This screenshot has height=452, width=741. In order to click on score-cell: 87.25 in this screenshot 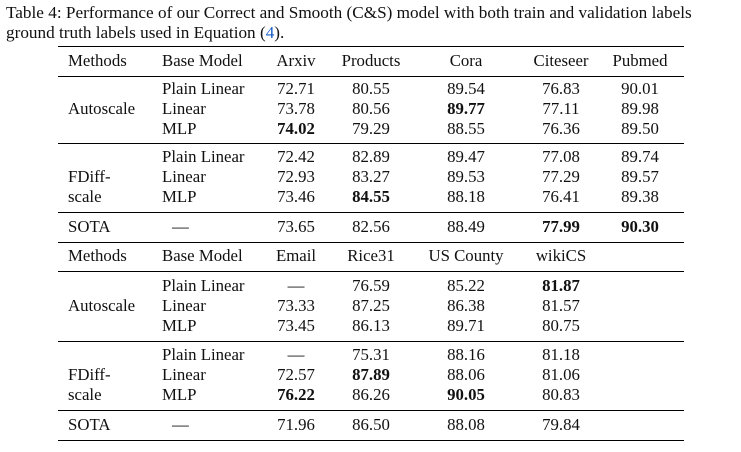, I will do `click(371, 305)`.